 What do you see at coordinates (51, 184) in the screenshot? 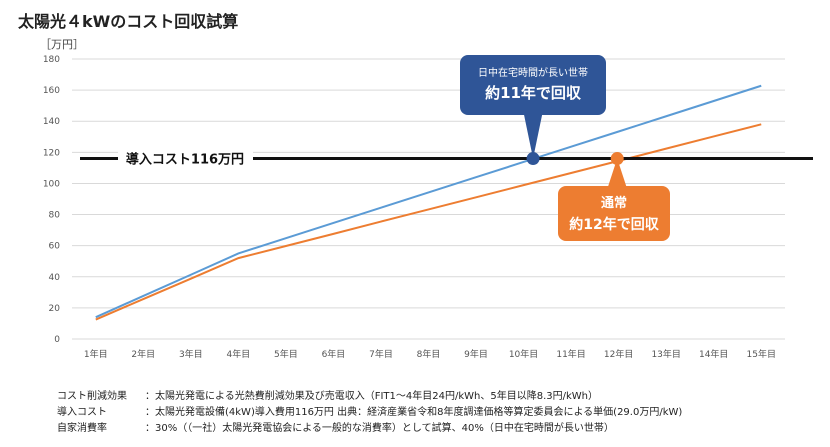
I see `y-tick-label: 100` at bounding box center [51, 184].